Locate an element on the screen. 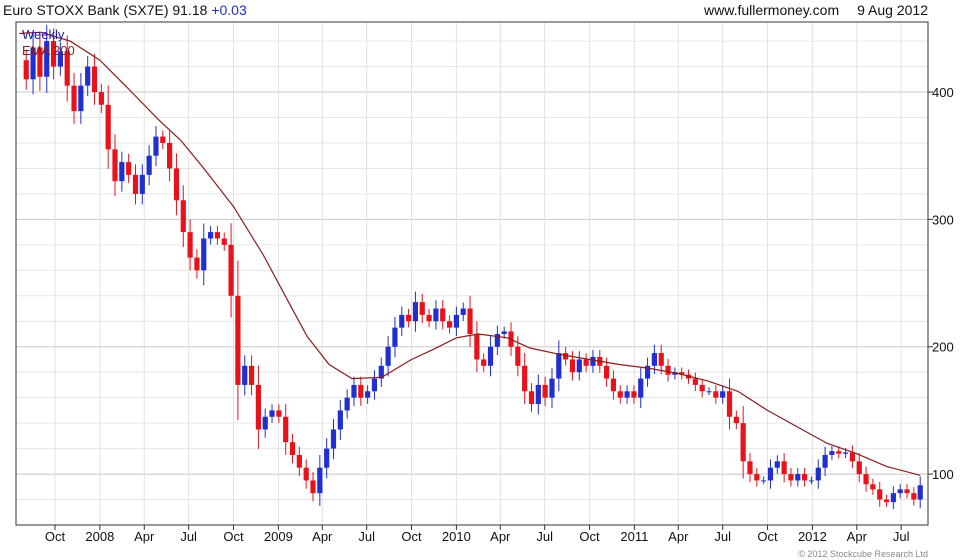 Image resolution: width=980 pixels, height=560 pixels. y-tick-label: 300 is located at coordinates (943, 219).